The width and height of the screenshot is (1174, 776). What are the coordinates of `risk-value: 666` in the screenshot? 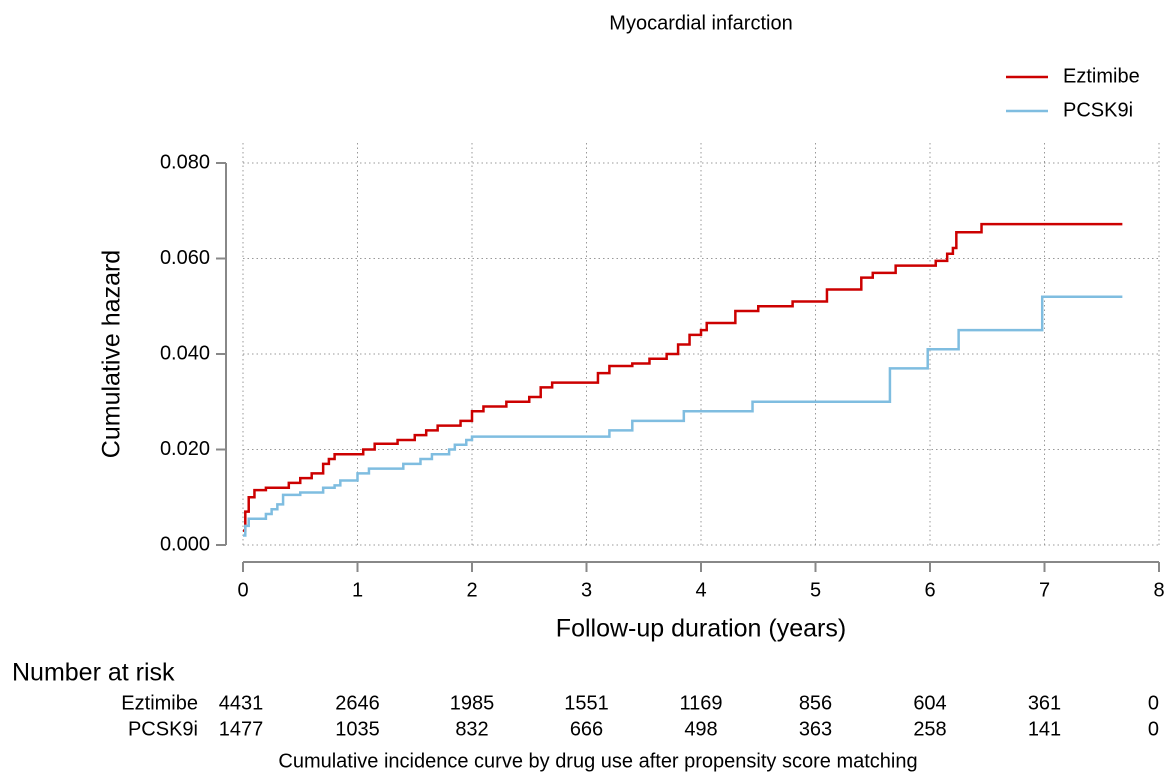 It's located at (586, 729).